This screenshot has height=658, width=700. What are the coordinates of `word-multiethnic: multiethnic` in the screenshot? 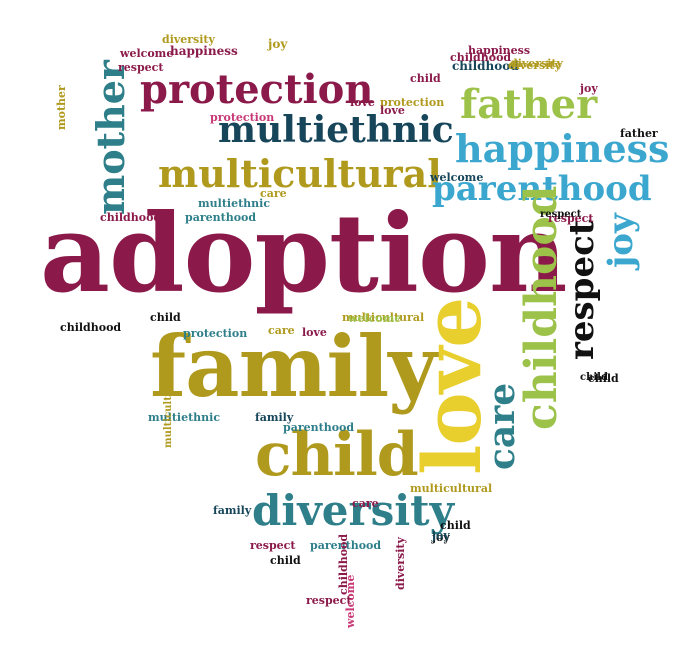 It's located at (336, 130).